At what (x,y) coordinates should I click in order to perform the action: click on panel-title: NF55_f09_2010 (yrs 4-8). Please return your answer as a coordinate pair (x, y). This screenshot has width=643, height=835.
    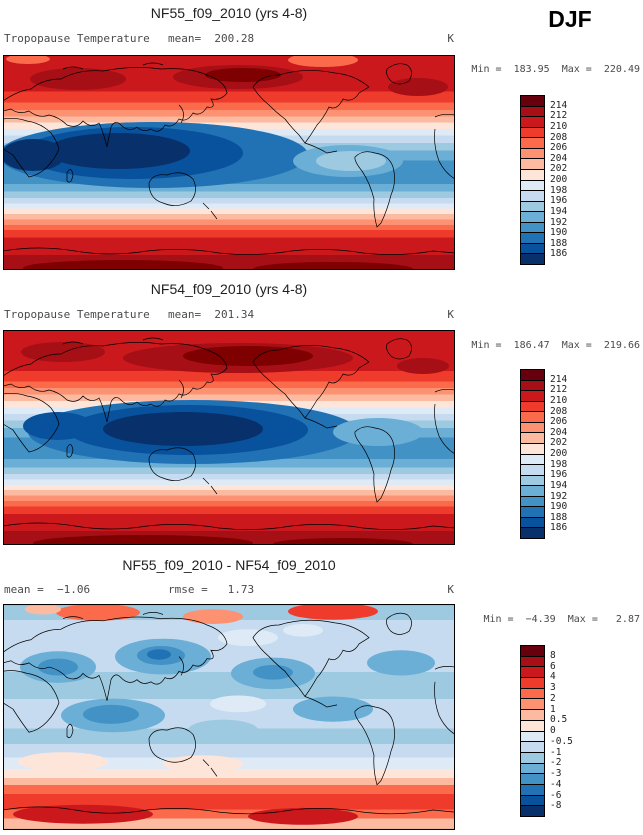
    Looking at the image, I should click on (229, 13).